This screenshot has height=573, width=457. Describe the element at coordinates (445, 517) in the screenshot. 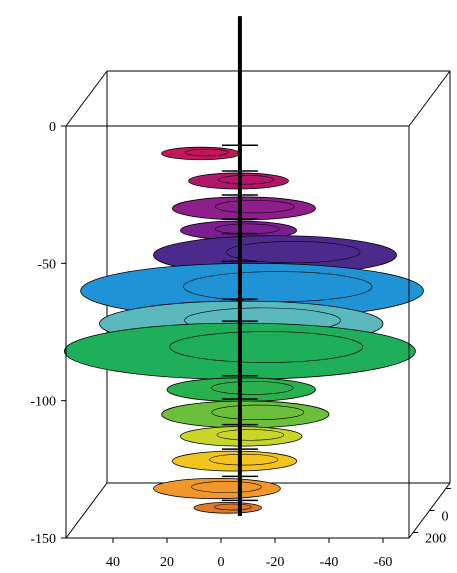

I see `y-tick-label-1: 0` at that location.